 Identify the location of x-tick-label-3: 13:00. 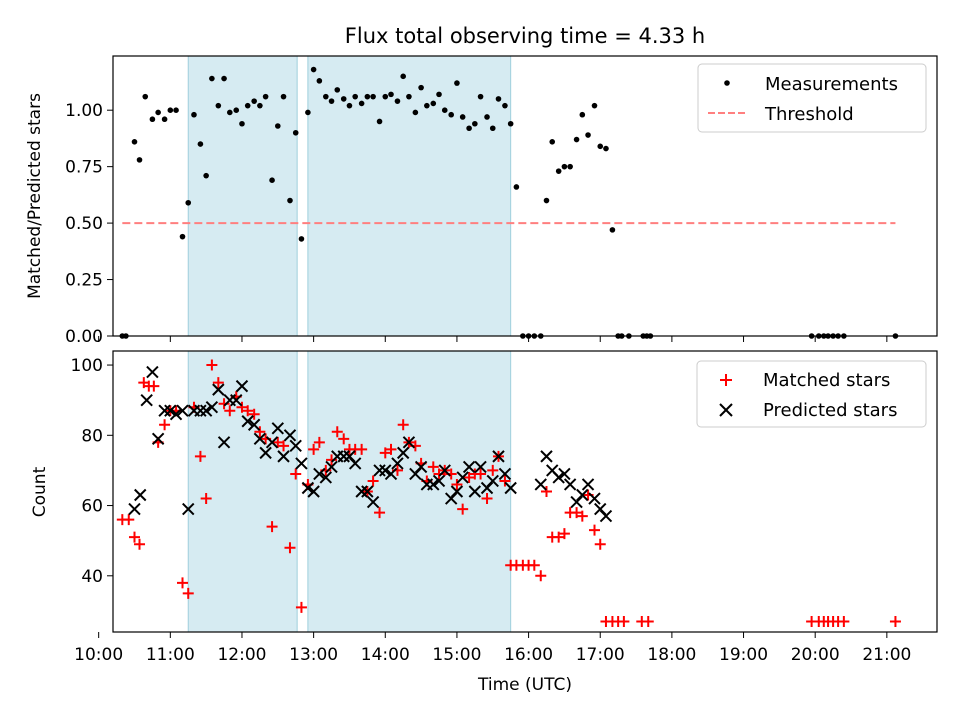
(313, 655).